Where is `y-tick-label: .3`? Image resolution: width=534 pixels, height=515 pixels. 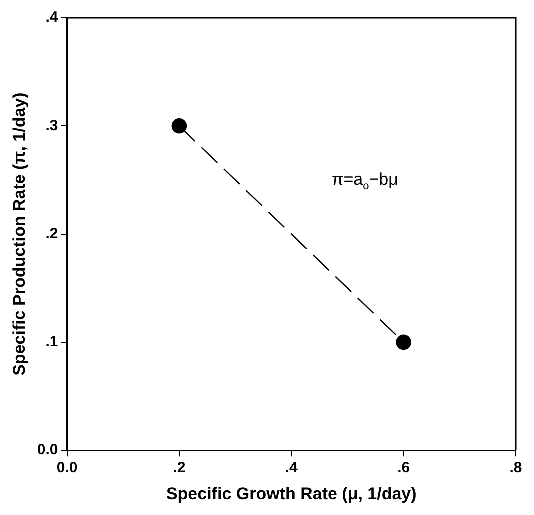
y-tick-label: .3 is located at coordinates (52, 125).